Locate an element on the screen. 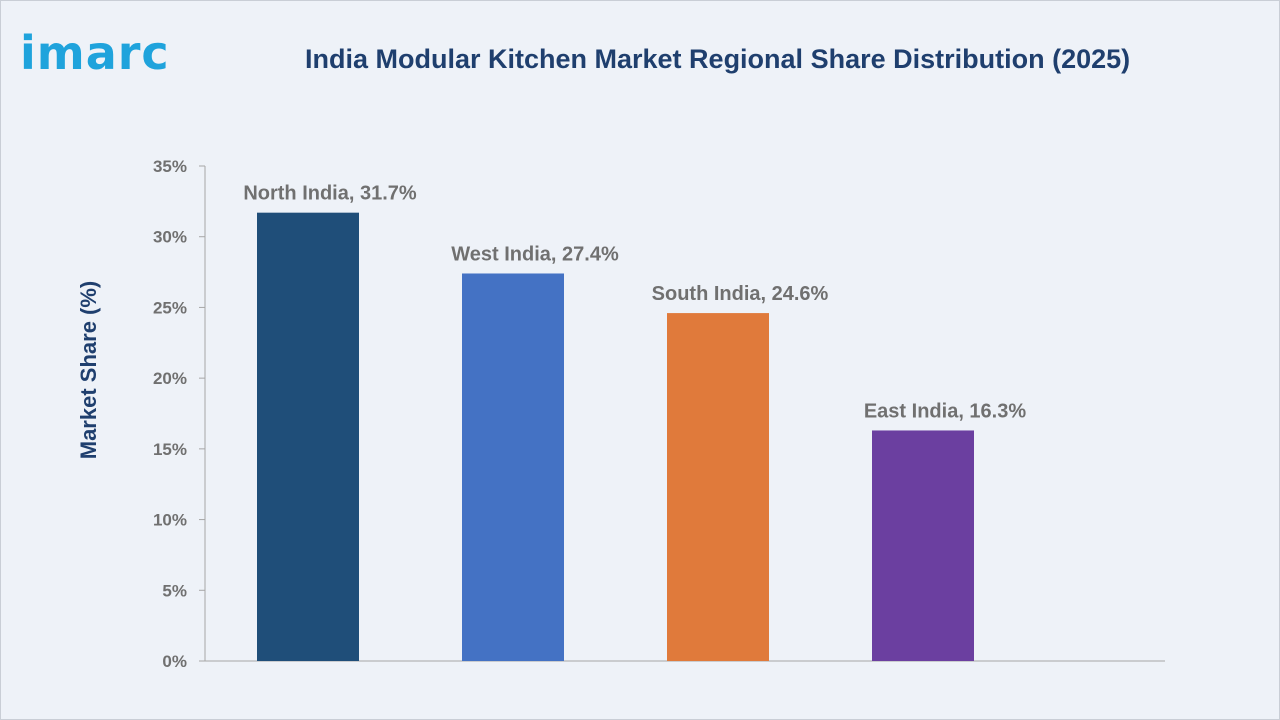  y-tick-label: 25% is located at coordinates (170, 307).